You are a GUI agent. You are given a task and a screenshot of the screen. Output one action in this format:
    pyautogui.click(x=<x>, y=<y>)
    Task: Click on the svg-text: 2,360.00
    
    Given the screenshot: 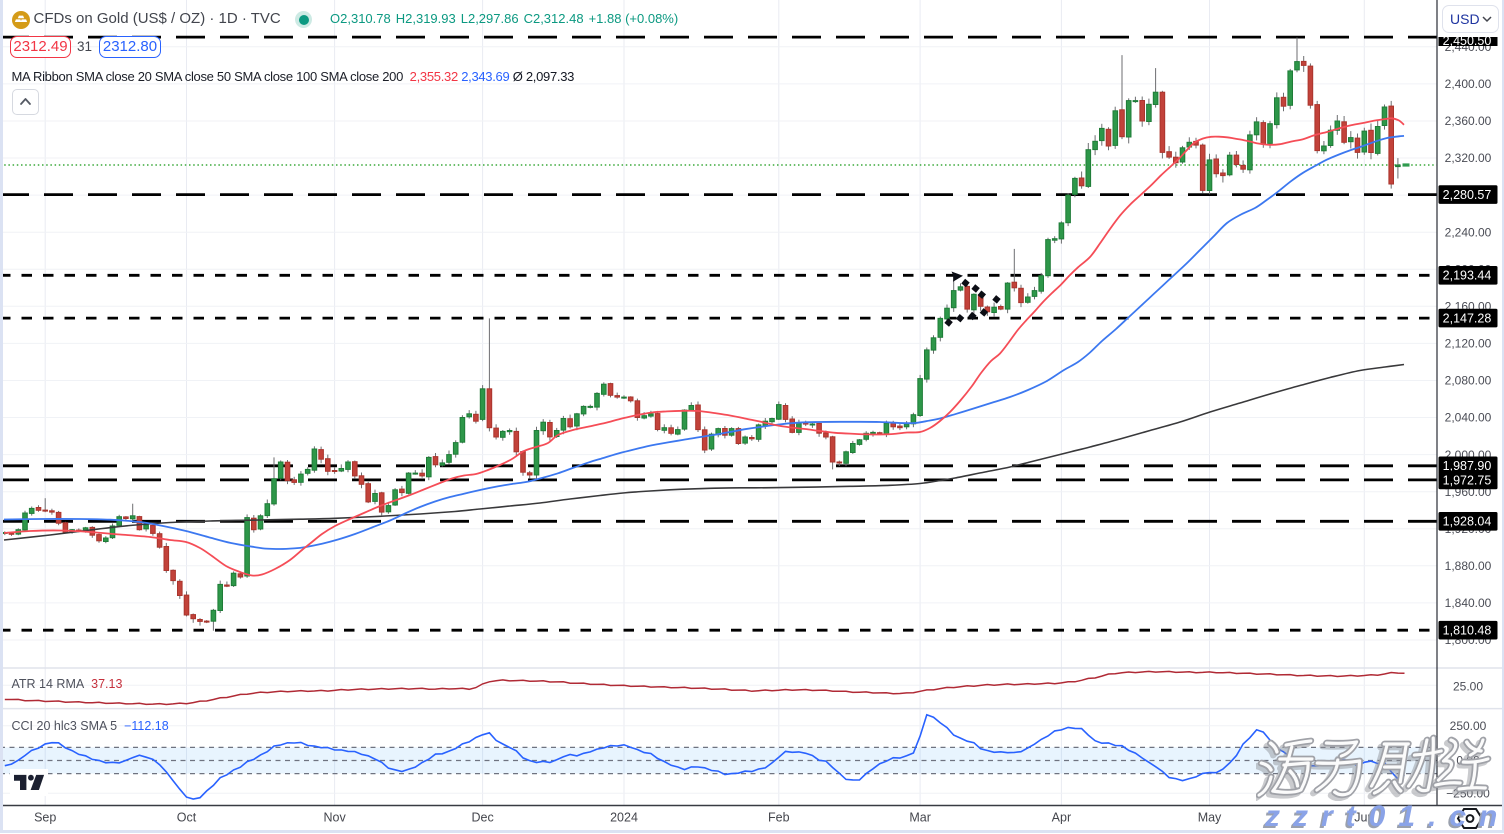 What is the action you would take?
    pyautogui.click(x=1468, y=121)
    